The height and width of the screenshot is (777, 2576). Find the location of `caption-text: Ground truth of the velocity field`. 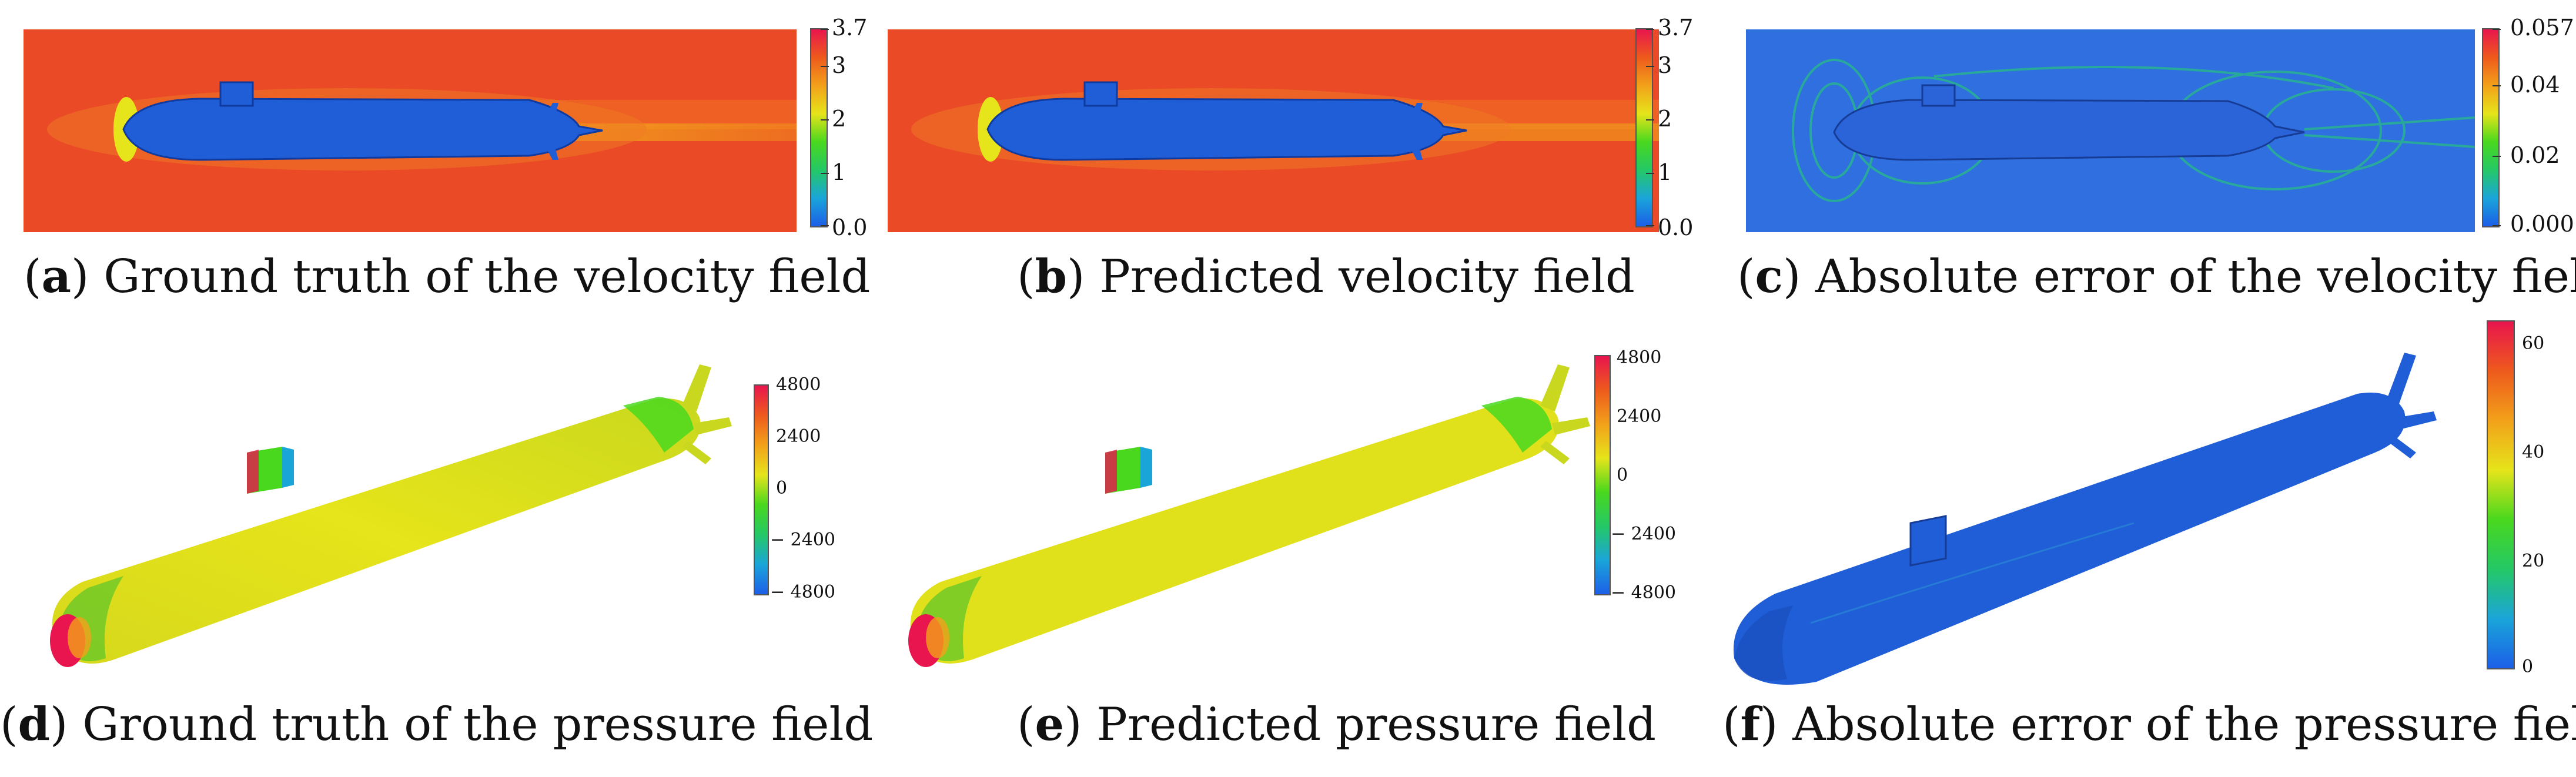

caption-text: Ground truth of the velocity field is located at coordinates (487, 276).